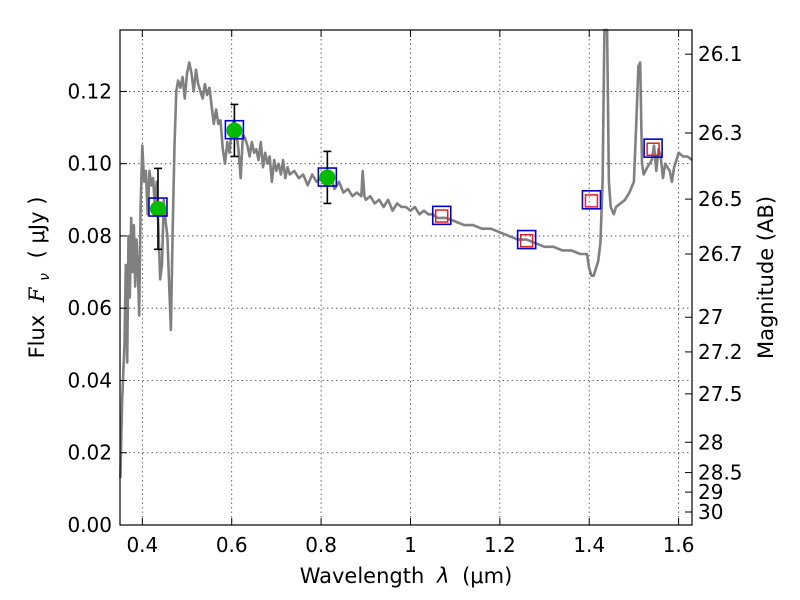  I want to click on x-axis-label: Wavelength λ (μm), so click(406, 576).